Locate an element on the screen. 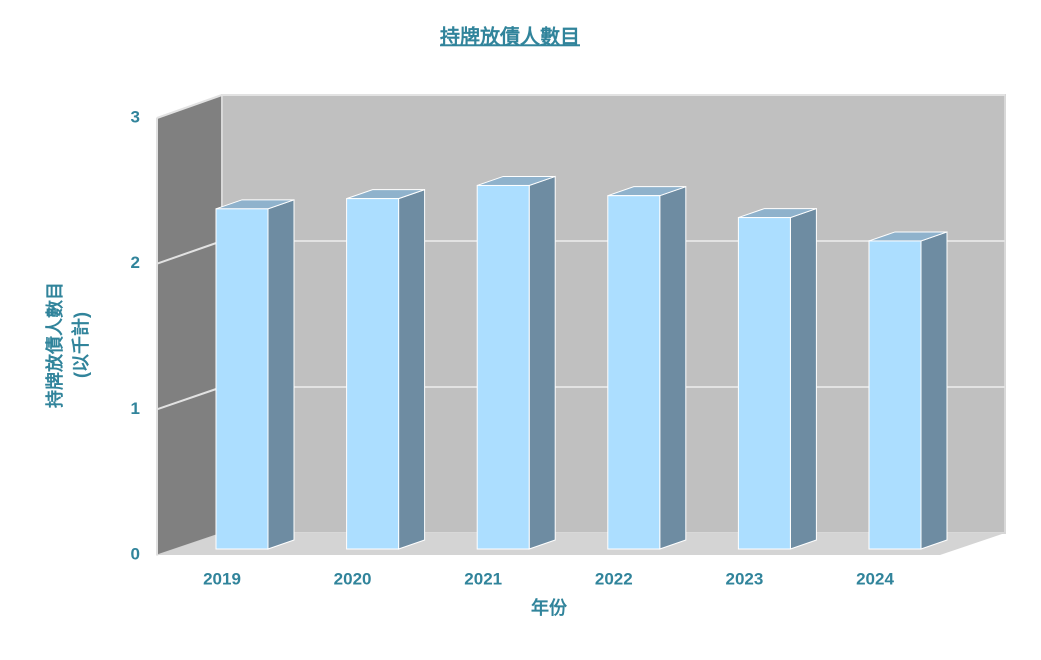 The image size is (1041, 660). x-tick-label: 2021 is located at coordinates (483, 578).